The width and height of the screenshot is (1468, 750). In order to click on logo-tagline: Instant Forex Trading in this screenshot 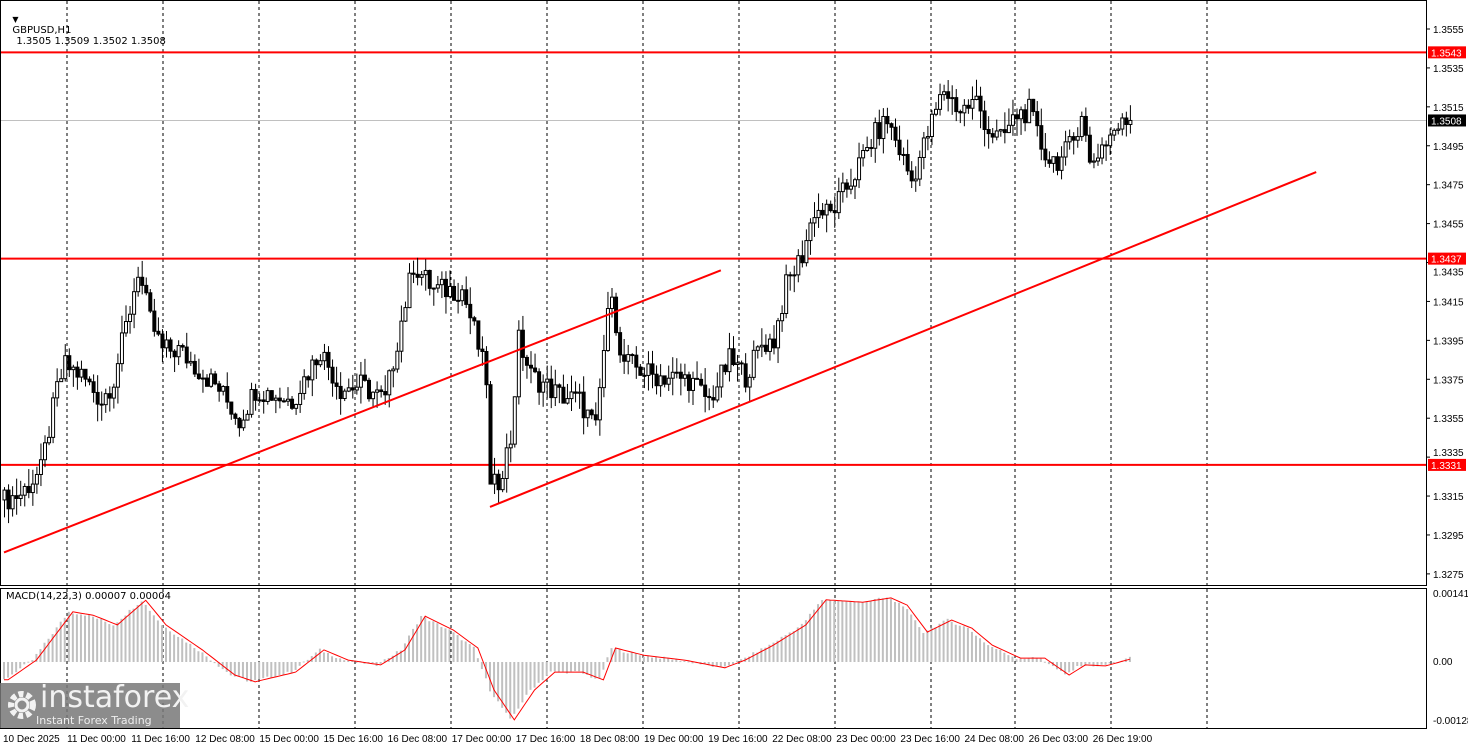, I will do `click(94, 720)`.